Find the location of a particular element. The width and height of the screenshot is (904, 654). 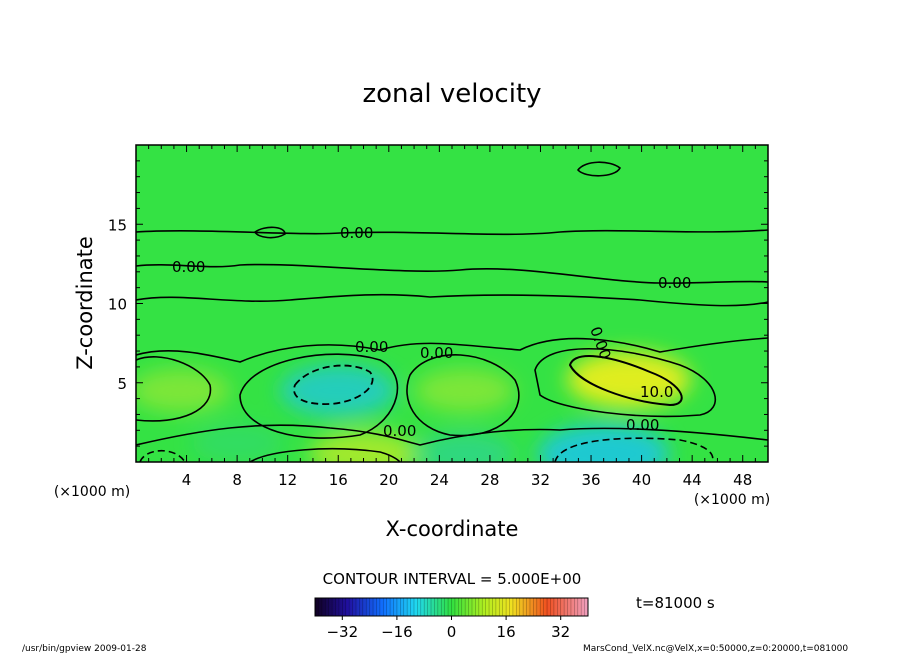

y-axis-label: Z-coordinate is located at coordinates (85, 303).